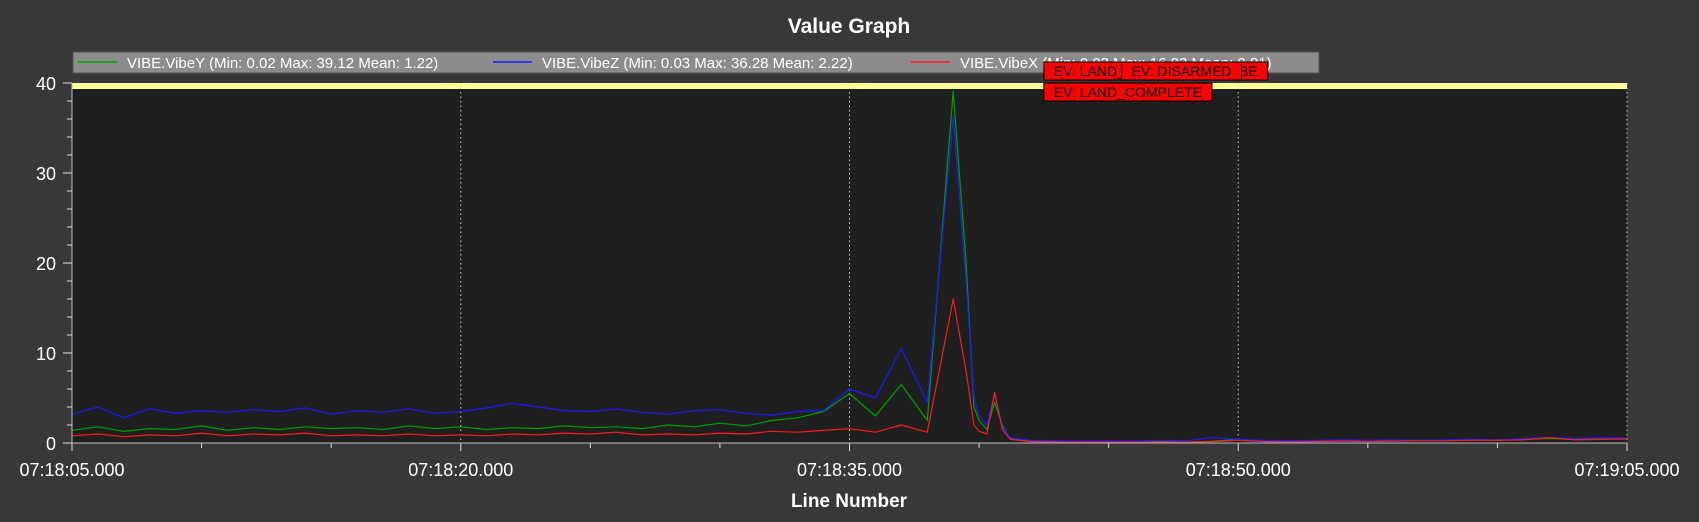  What do you see at coordinates (460, 470) in the screenshot?
I see `x-tick-label: 07:18:20.000` at bounding box center [460, 470].